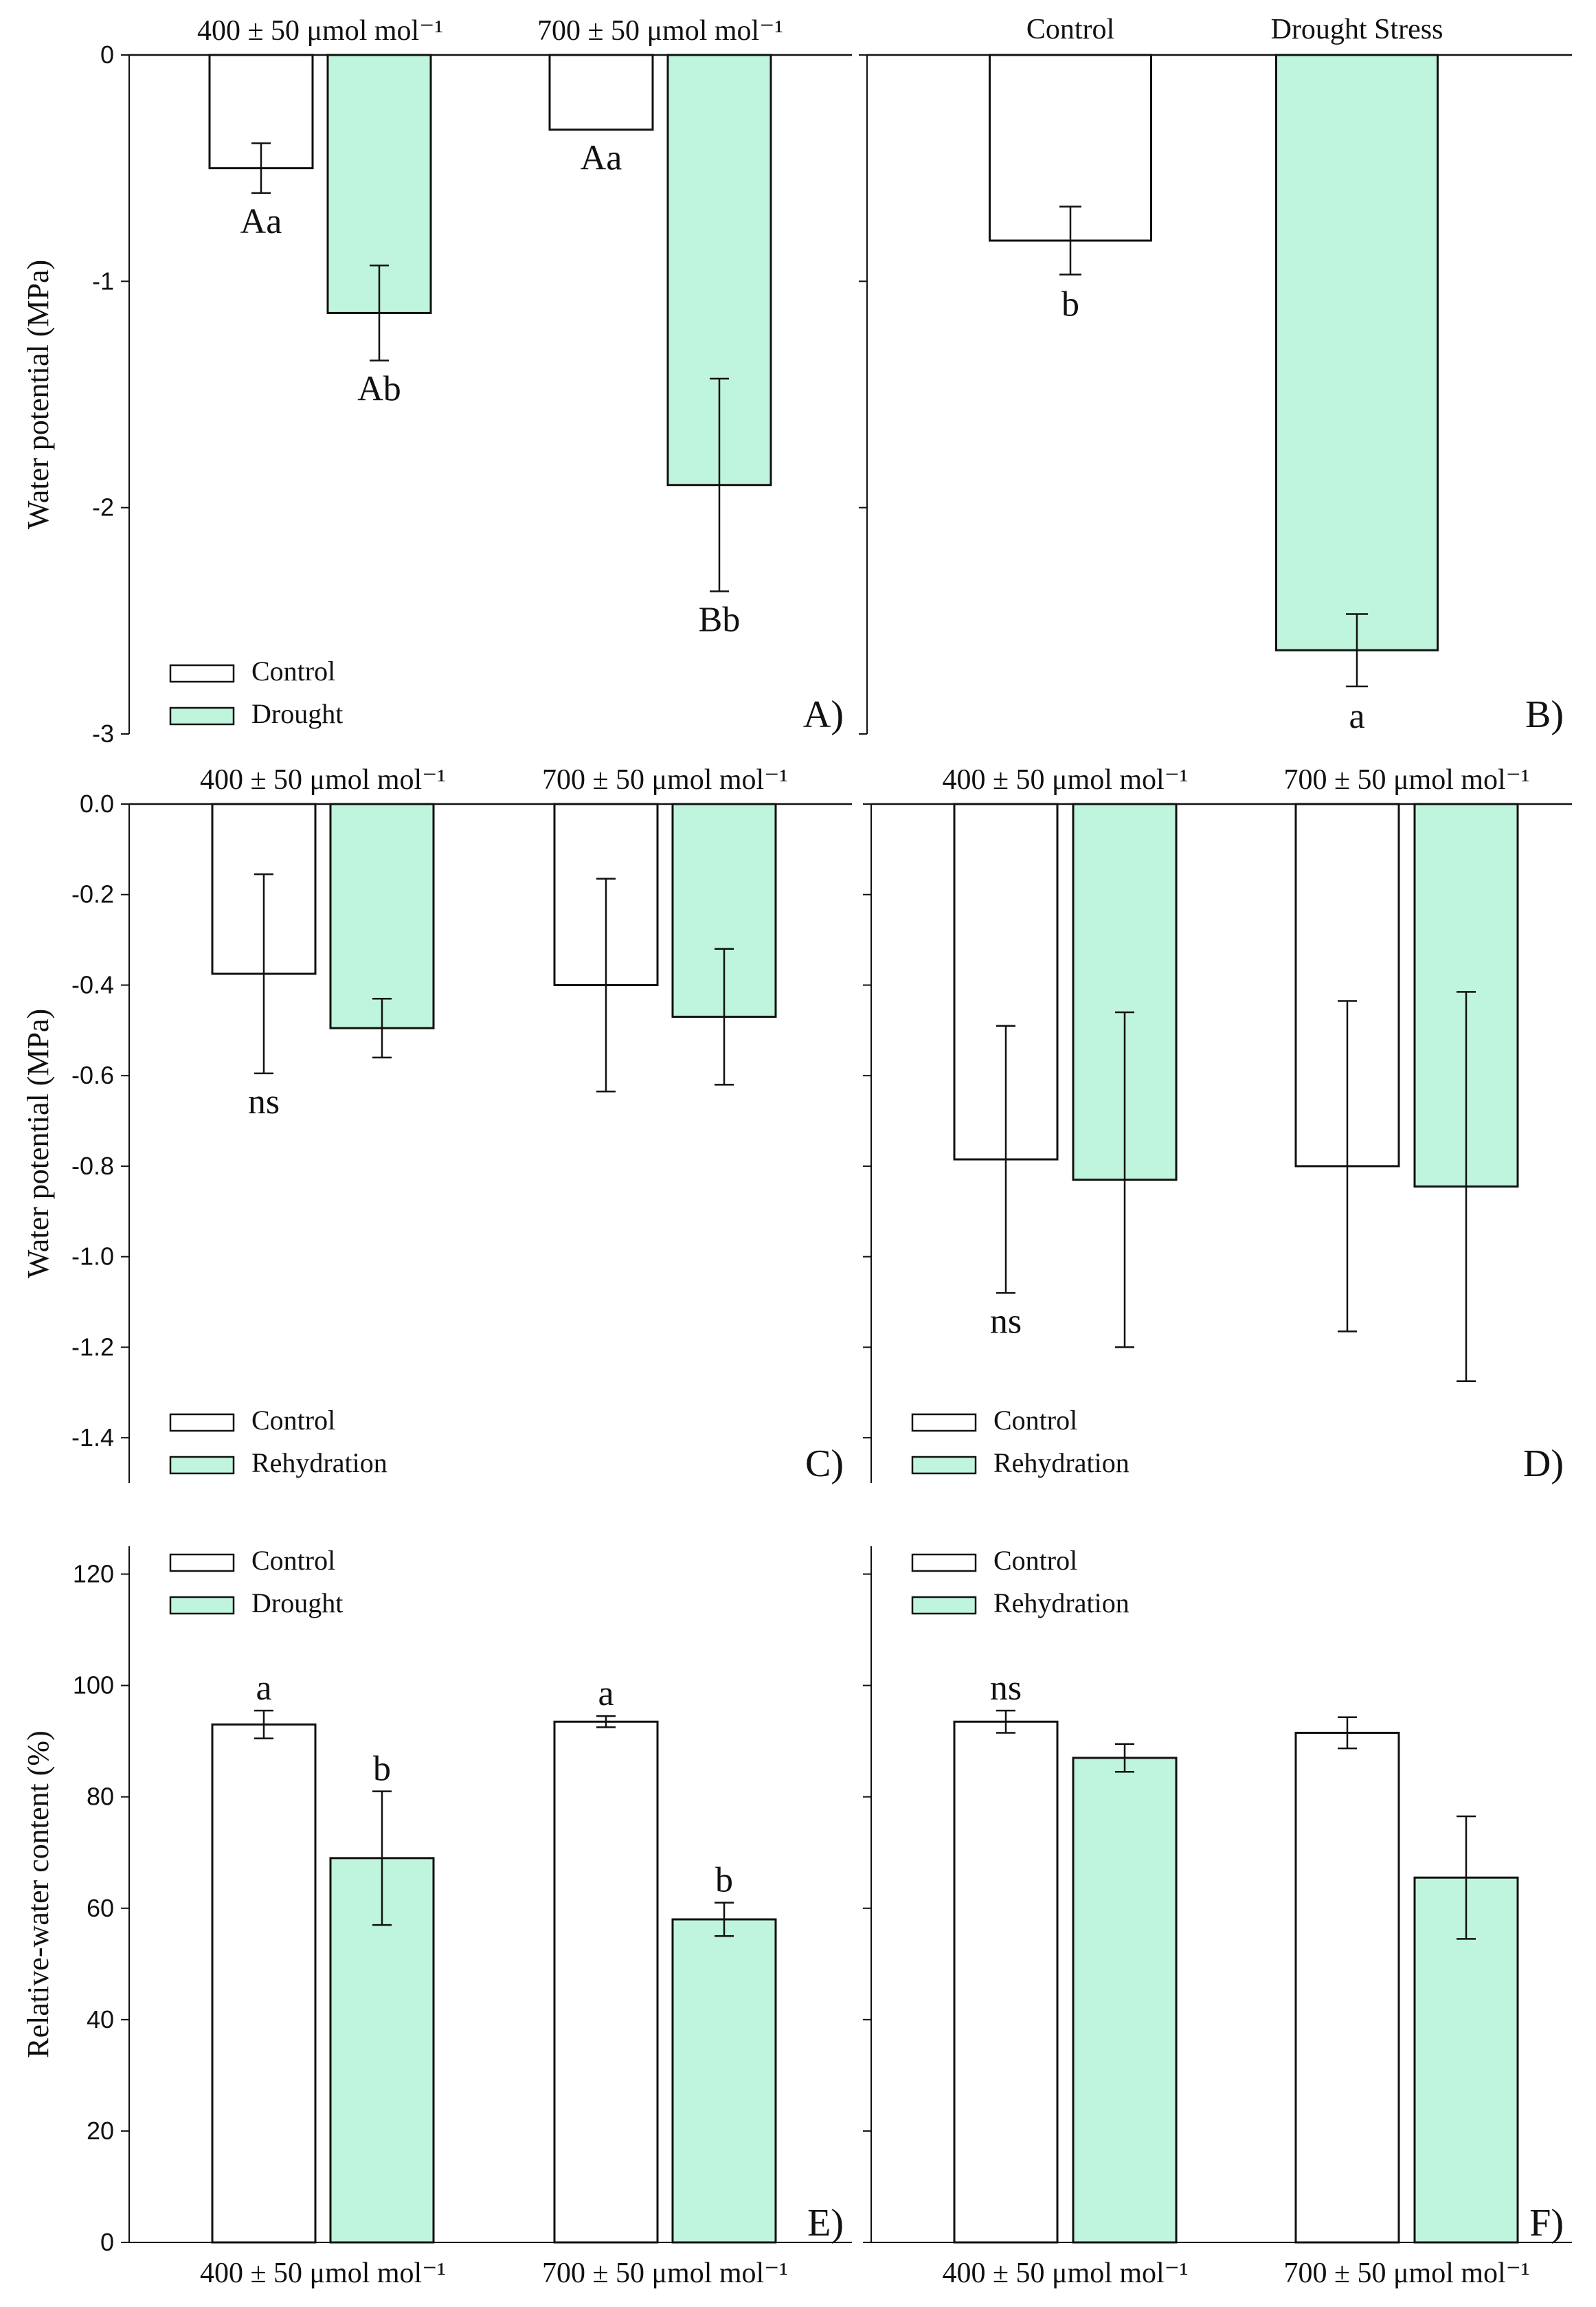 This screenshot has height=2307, width=1596. What do you see at coordinates (92, 1166) in the screenshot?
I see `y-tick-label: -0.8` at bounding box center [92, 1166].